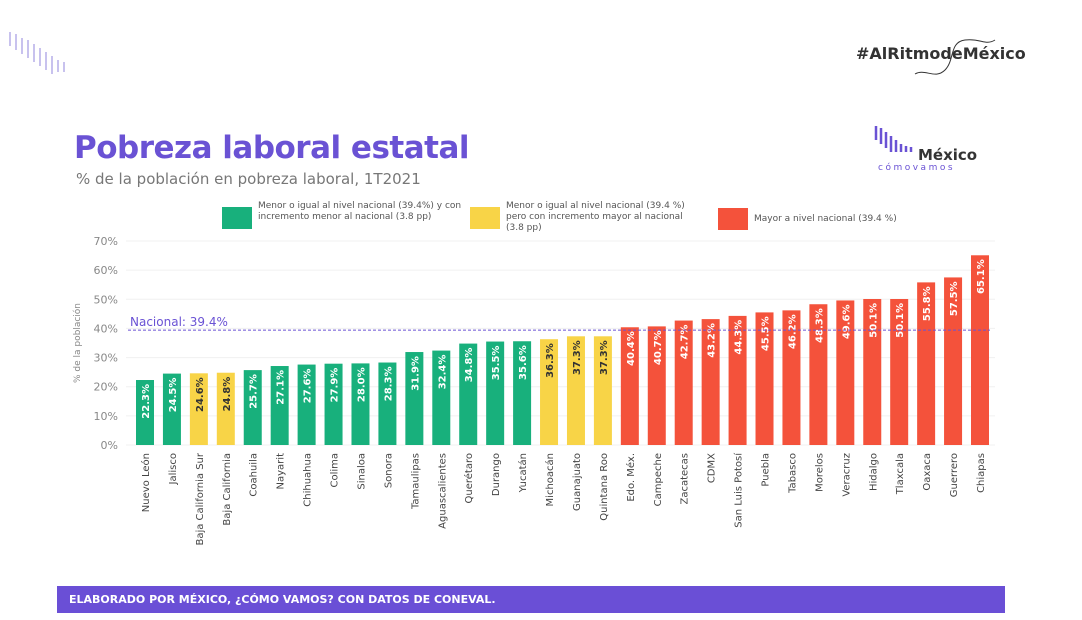 This screenshot has width=1082, height=620. What do you see at coordinates (819, 472) in the screenshot?
I see `x-tick-label: Morelos` at bounding box center [819, 472].